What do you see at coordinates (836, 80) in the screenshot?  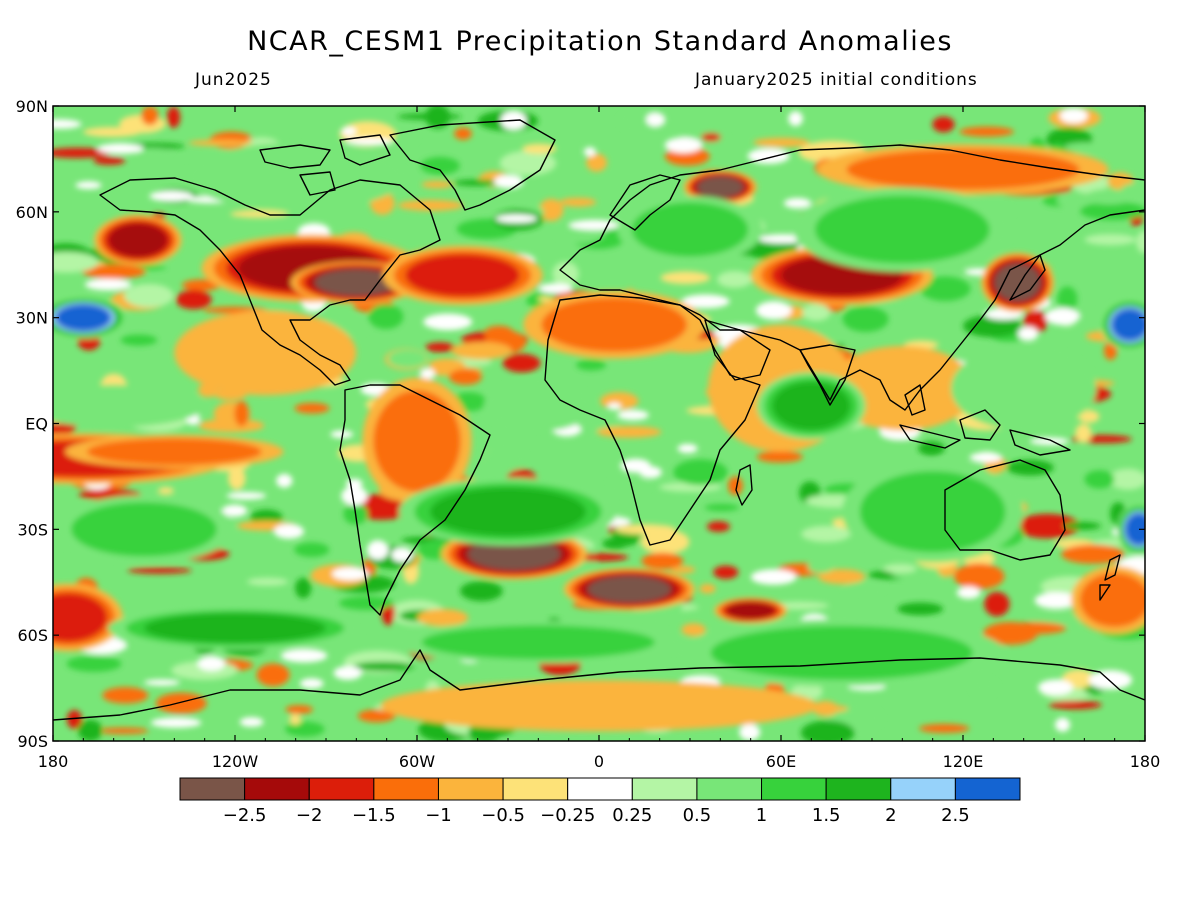 I see `initial-conditions-label: January2025 initial conditions` at bounding box center [836, 80].